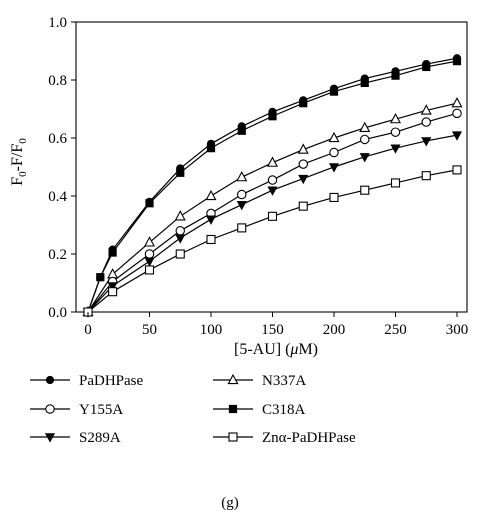  I want to click on legend-item: PaDHPase, so click(87, 381).